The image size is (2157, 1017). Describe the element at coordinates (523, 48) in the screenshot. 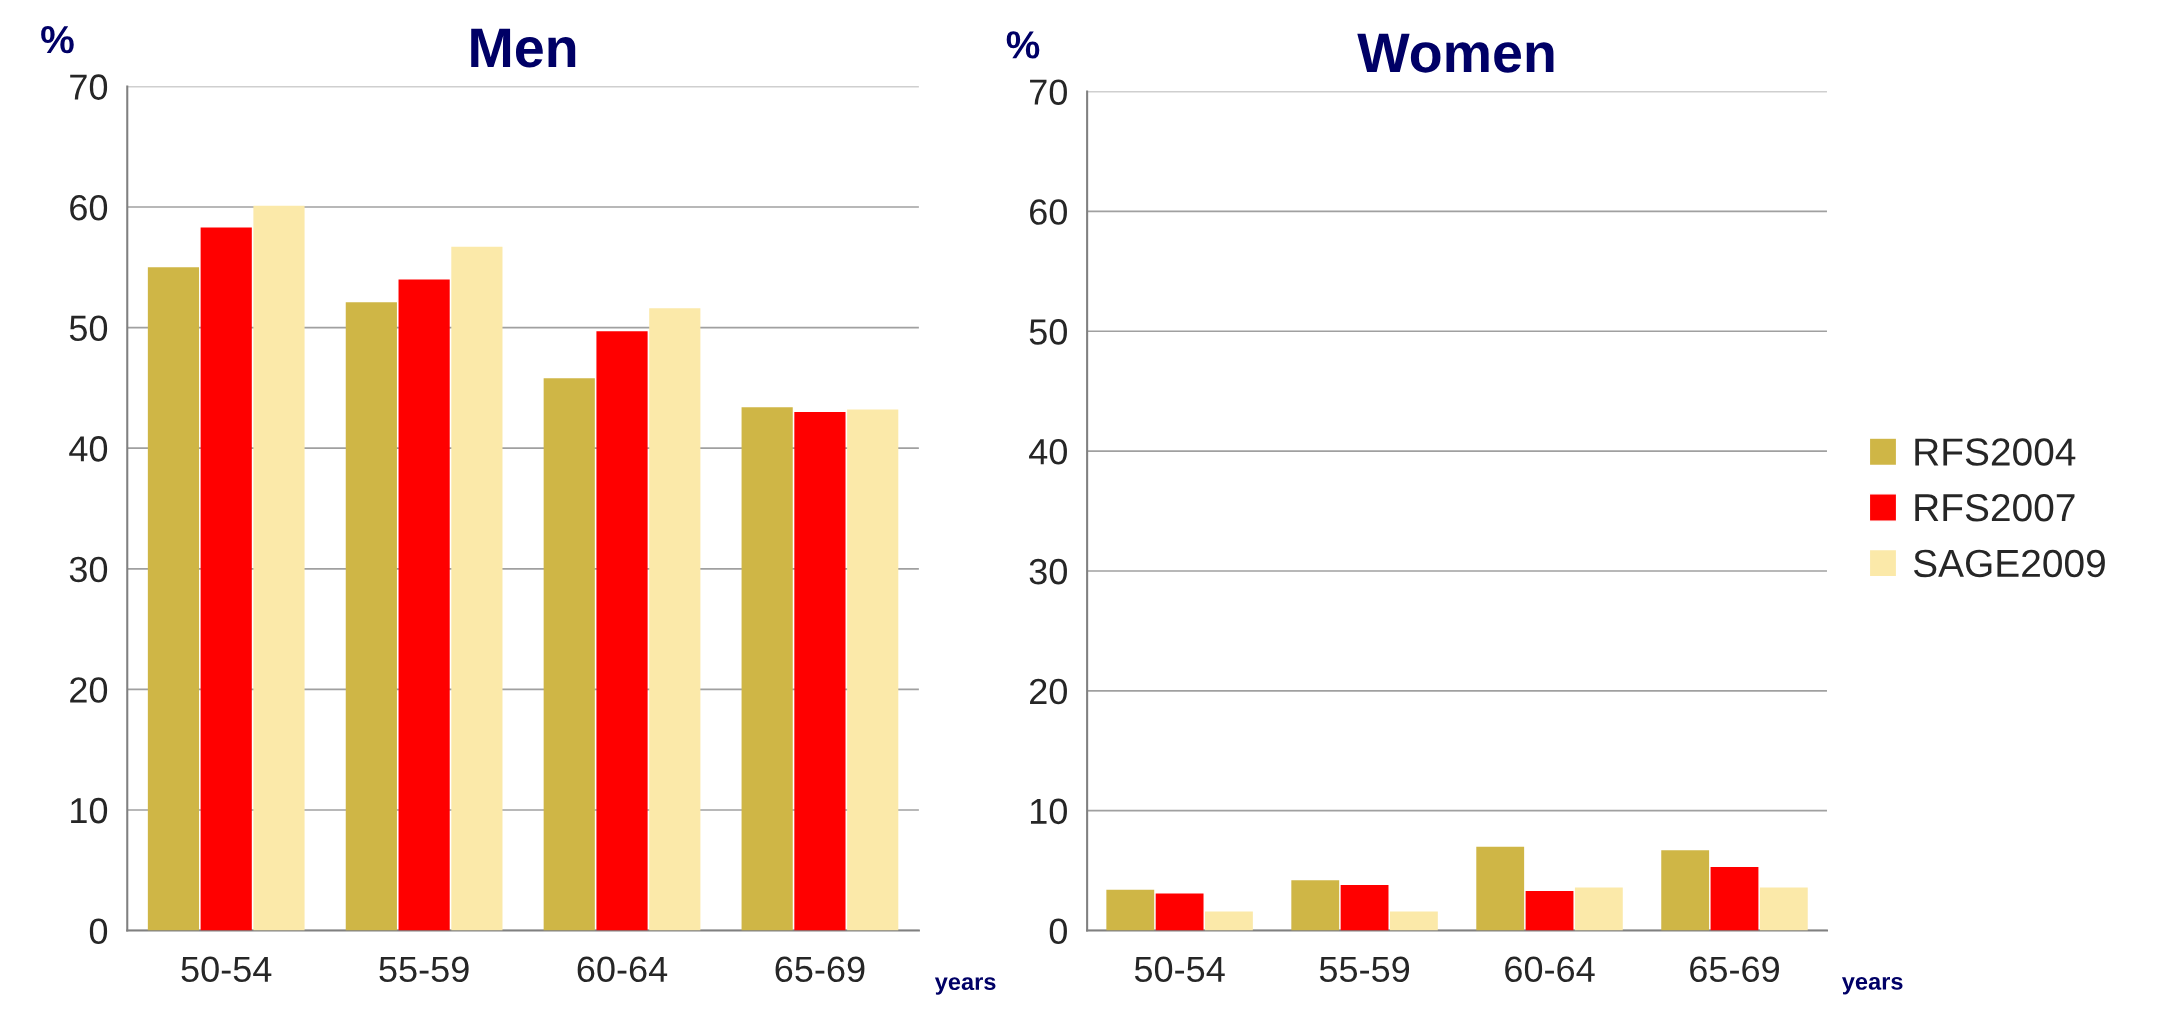

I see `chart-title: Men` at that location.